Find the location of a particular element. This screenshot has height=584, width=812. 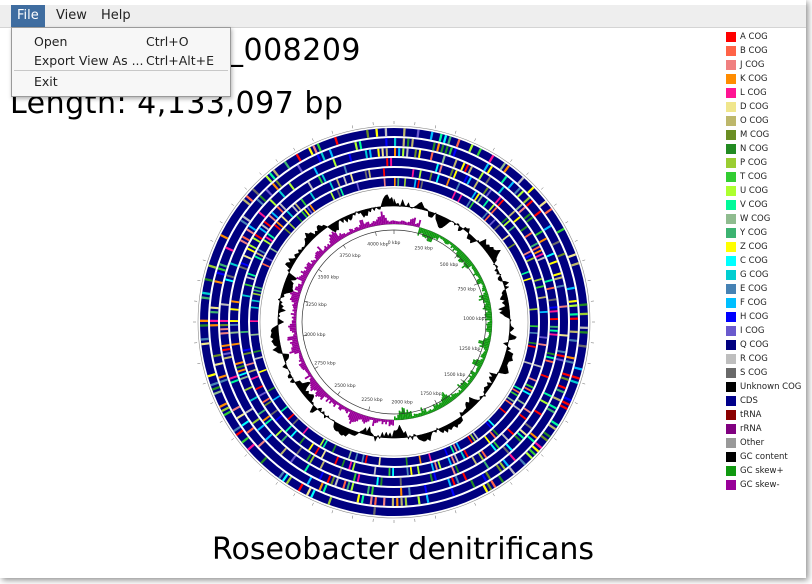

menu-bar: File View Help is located at coordinates (403, 16).